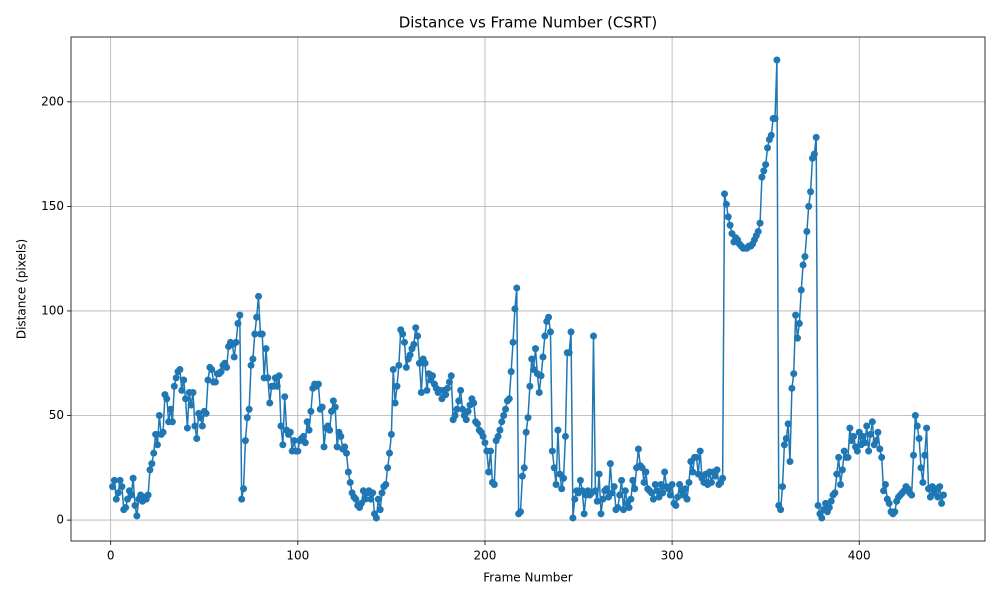  Describe the element at coordinates (52, 206) in the screenshot. I see `y-tick-label: 150` at that location.